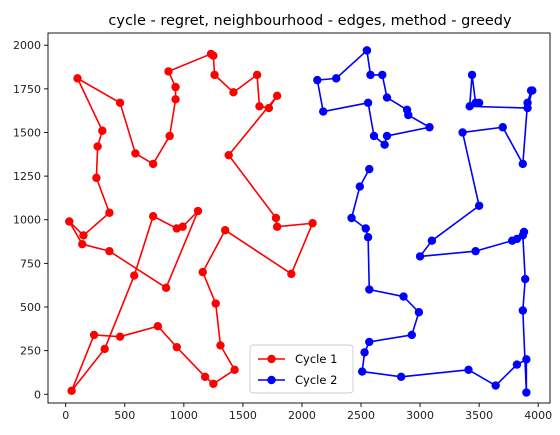  What do you see at coordinates (316, 380) in the screenshot?
I see `legend-label: Cycle 2` at bounding box center [316, 380].